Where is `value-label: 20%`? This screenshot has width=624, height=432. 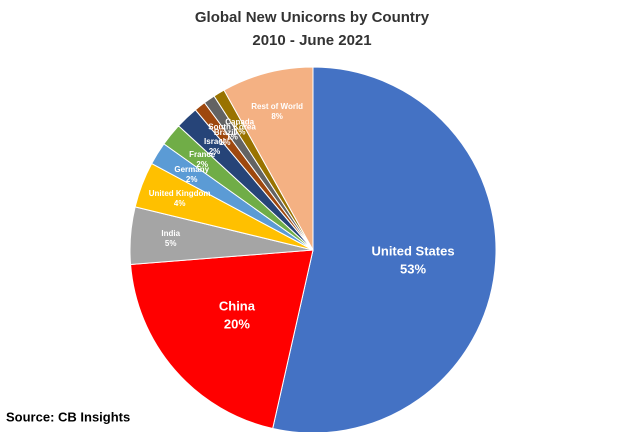
value-label: 20% is located at coordinates (237, 323).